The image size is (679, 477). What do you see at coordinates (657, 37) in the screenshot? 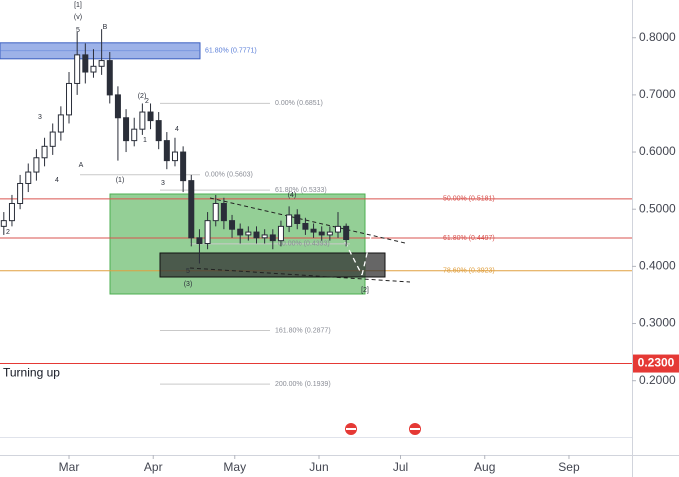
I see `y-tick-label: 0.8000` at bounding box center [657, 37].